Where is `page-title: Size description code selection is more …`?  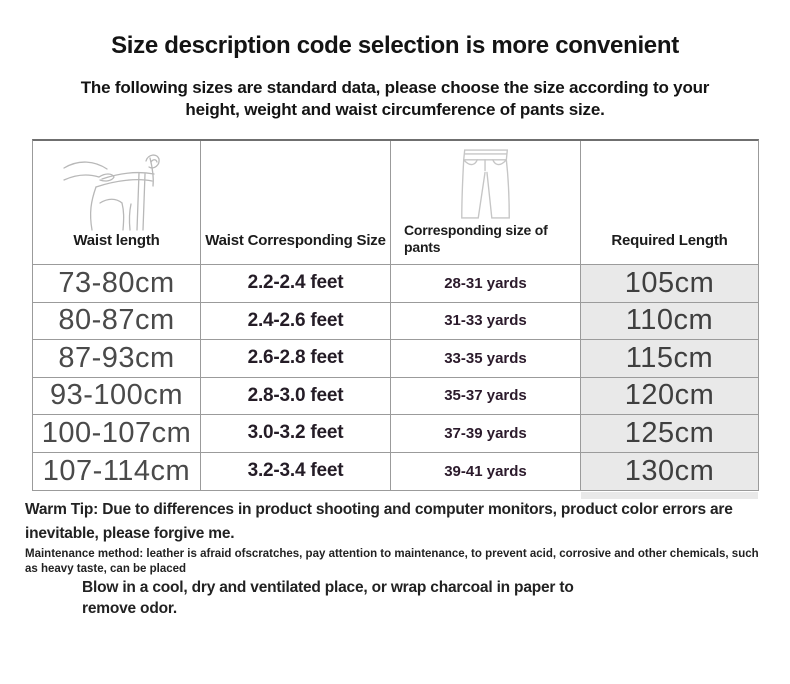 page-title: Size description code selection is more … is located at coordinates (395, 45).